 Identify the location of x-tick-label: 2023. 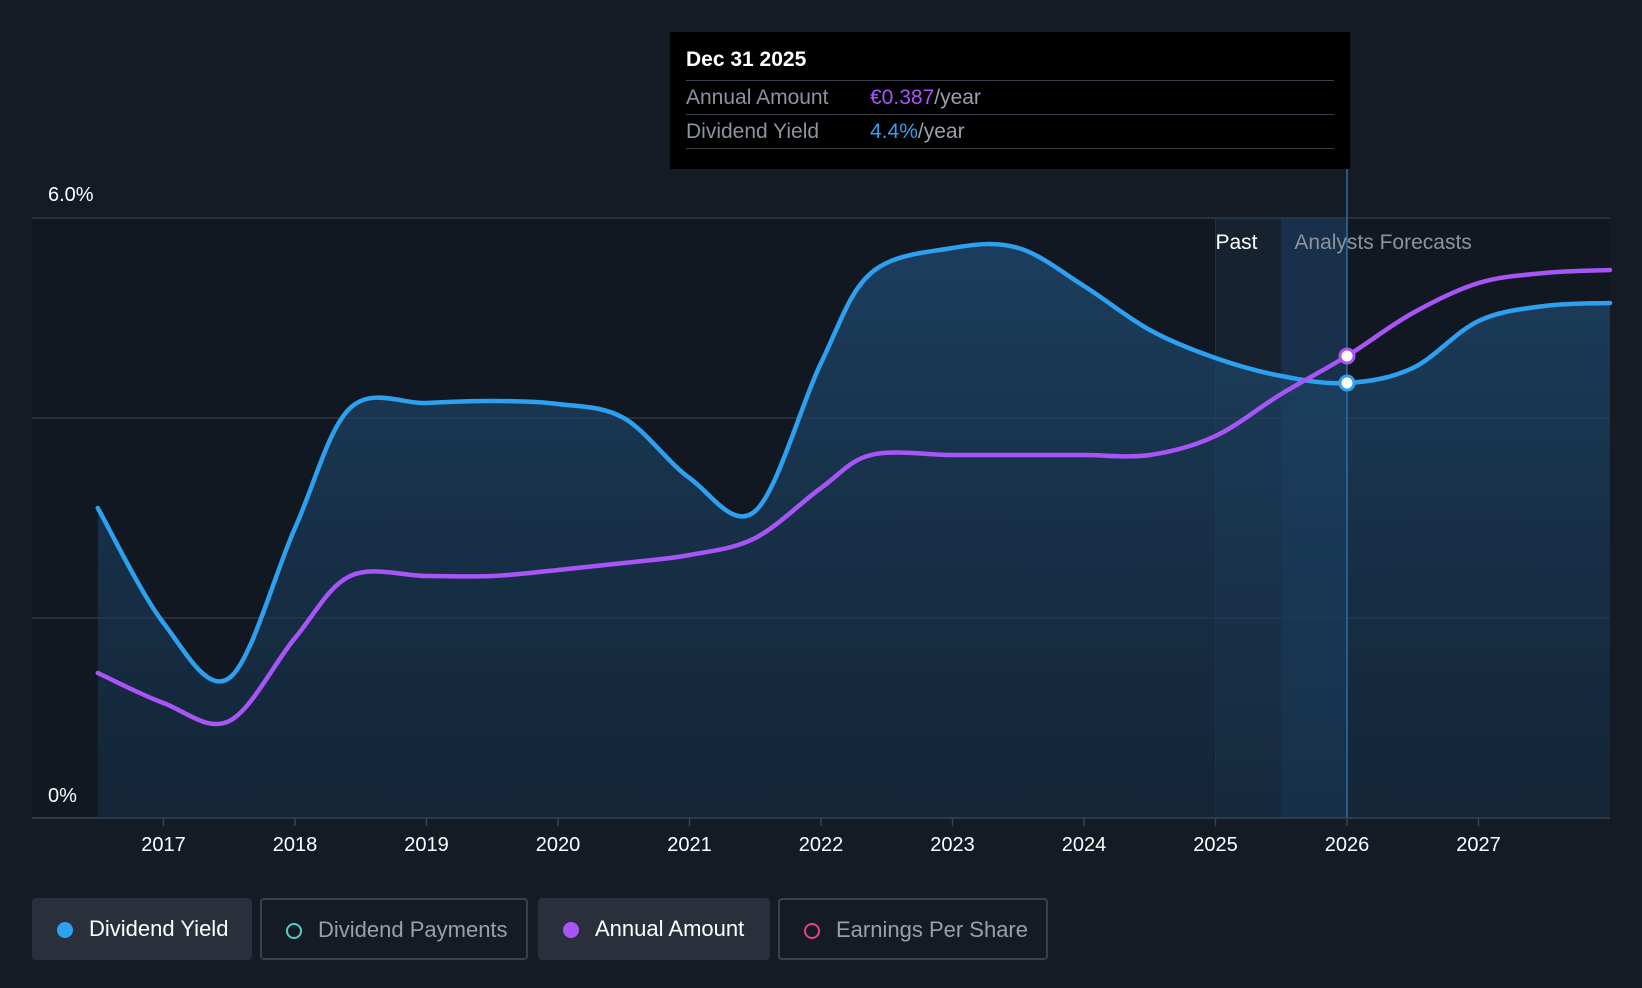
(952, 845).